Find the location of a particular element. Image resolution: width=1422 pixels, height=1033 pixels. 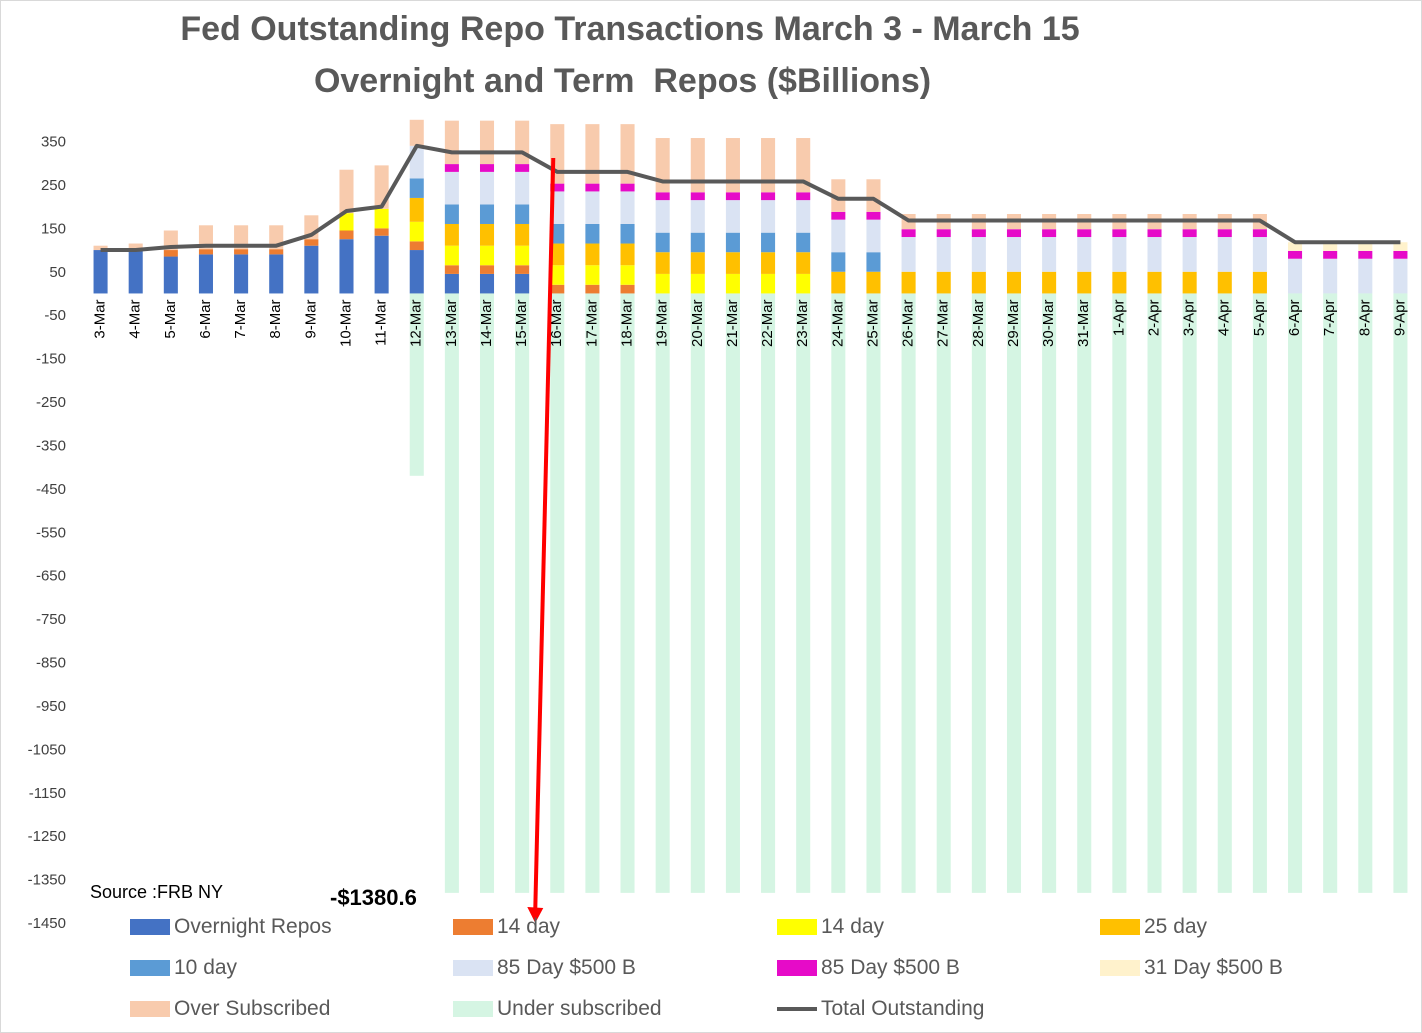

y-tick-label: -1450 is located at coordinates (47, 923).